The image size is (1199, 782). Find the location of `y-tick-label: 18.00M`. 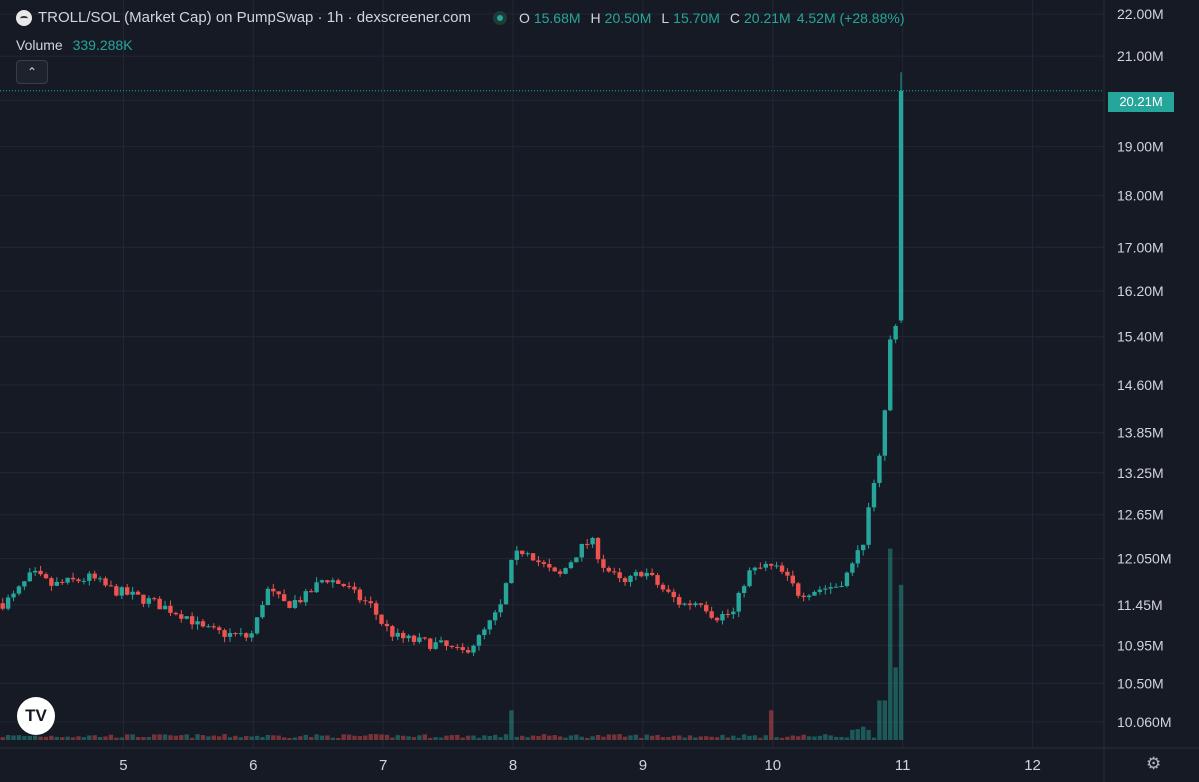

y-tick-label: 18.00M is located at coordinates (1140, 196).